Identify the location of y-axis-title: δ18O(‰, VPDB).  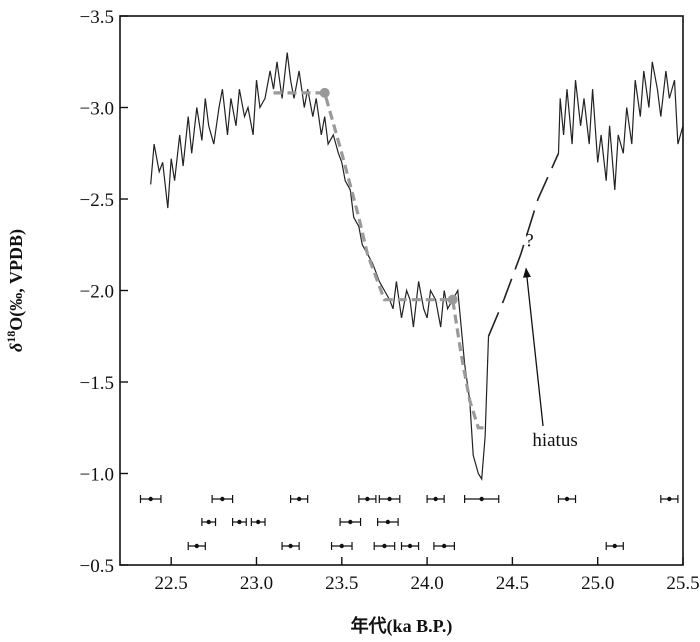
(15, 290).